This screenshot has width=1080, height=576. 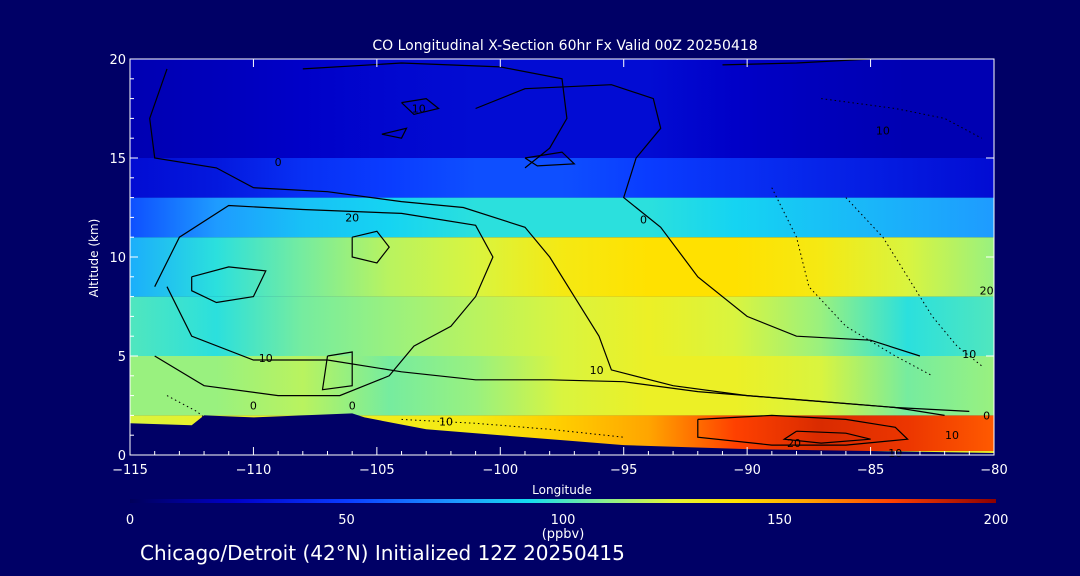 I want to click on x-tick-label: −110, so click(x=254, y=470).